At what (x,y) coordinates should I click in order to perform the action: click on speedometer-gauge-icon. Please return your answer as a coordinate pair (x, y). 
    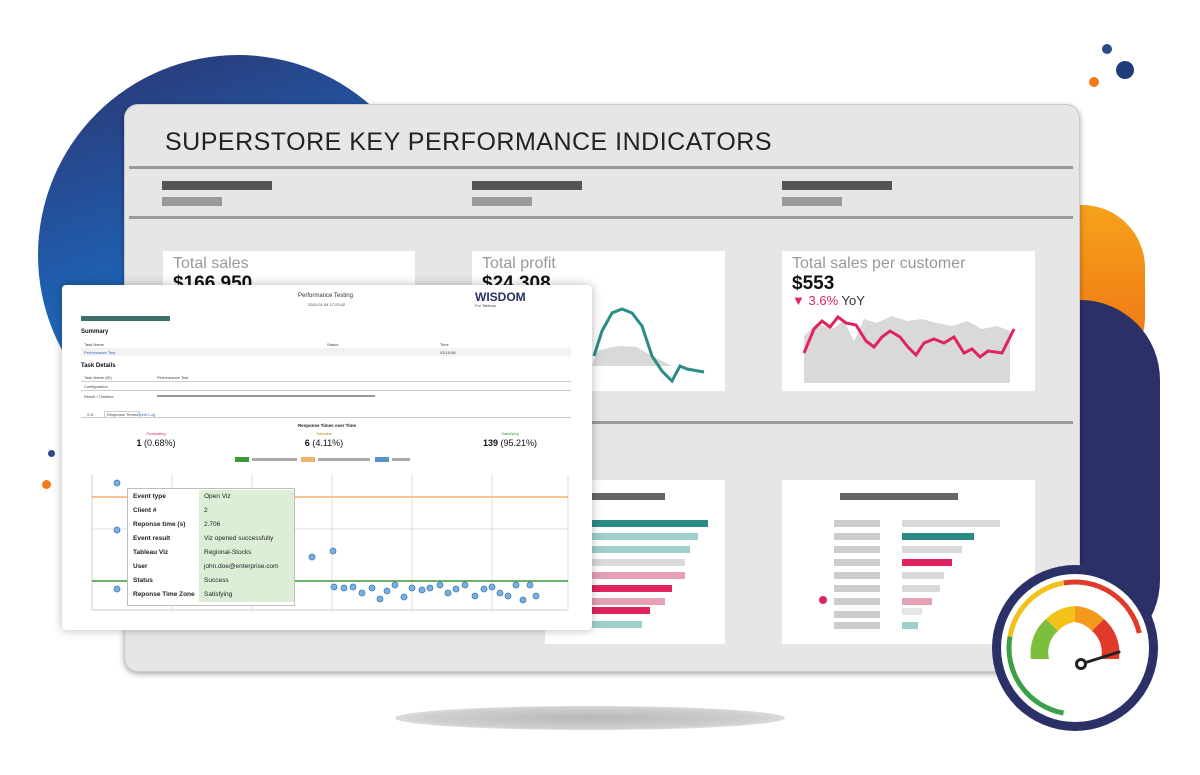
    Looking at the image, I should click on (1075, 648).